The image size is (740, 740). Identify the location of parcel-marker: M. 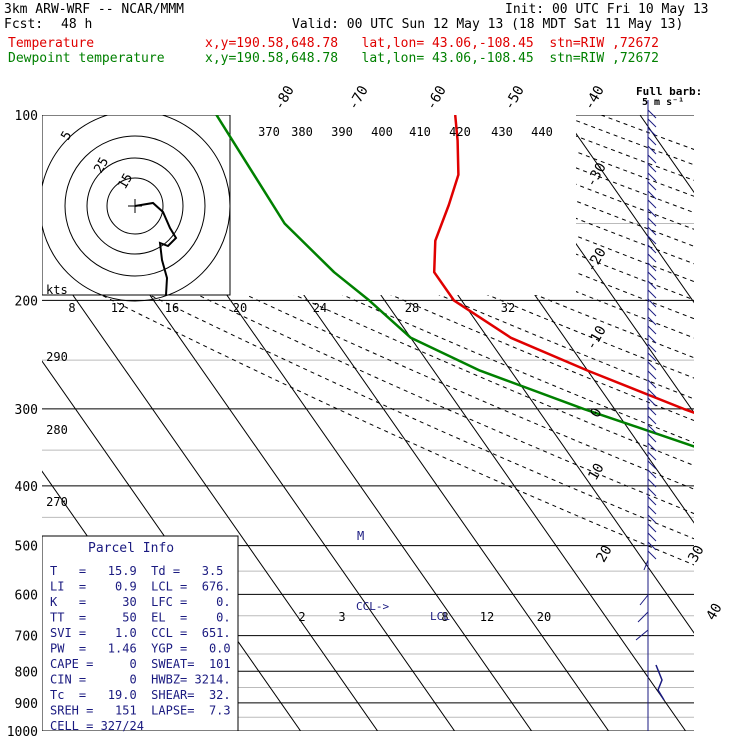
(360, 536).